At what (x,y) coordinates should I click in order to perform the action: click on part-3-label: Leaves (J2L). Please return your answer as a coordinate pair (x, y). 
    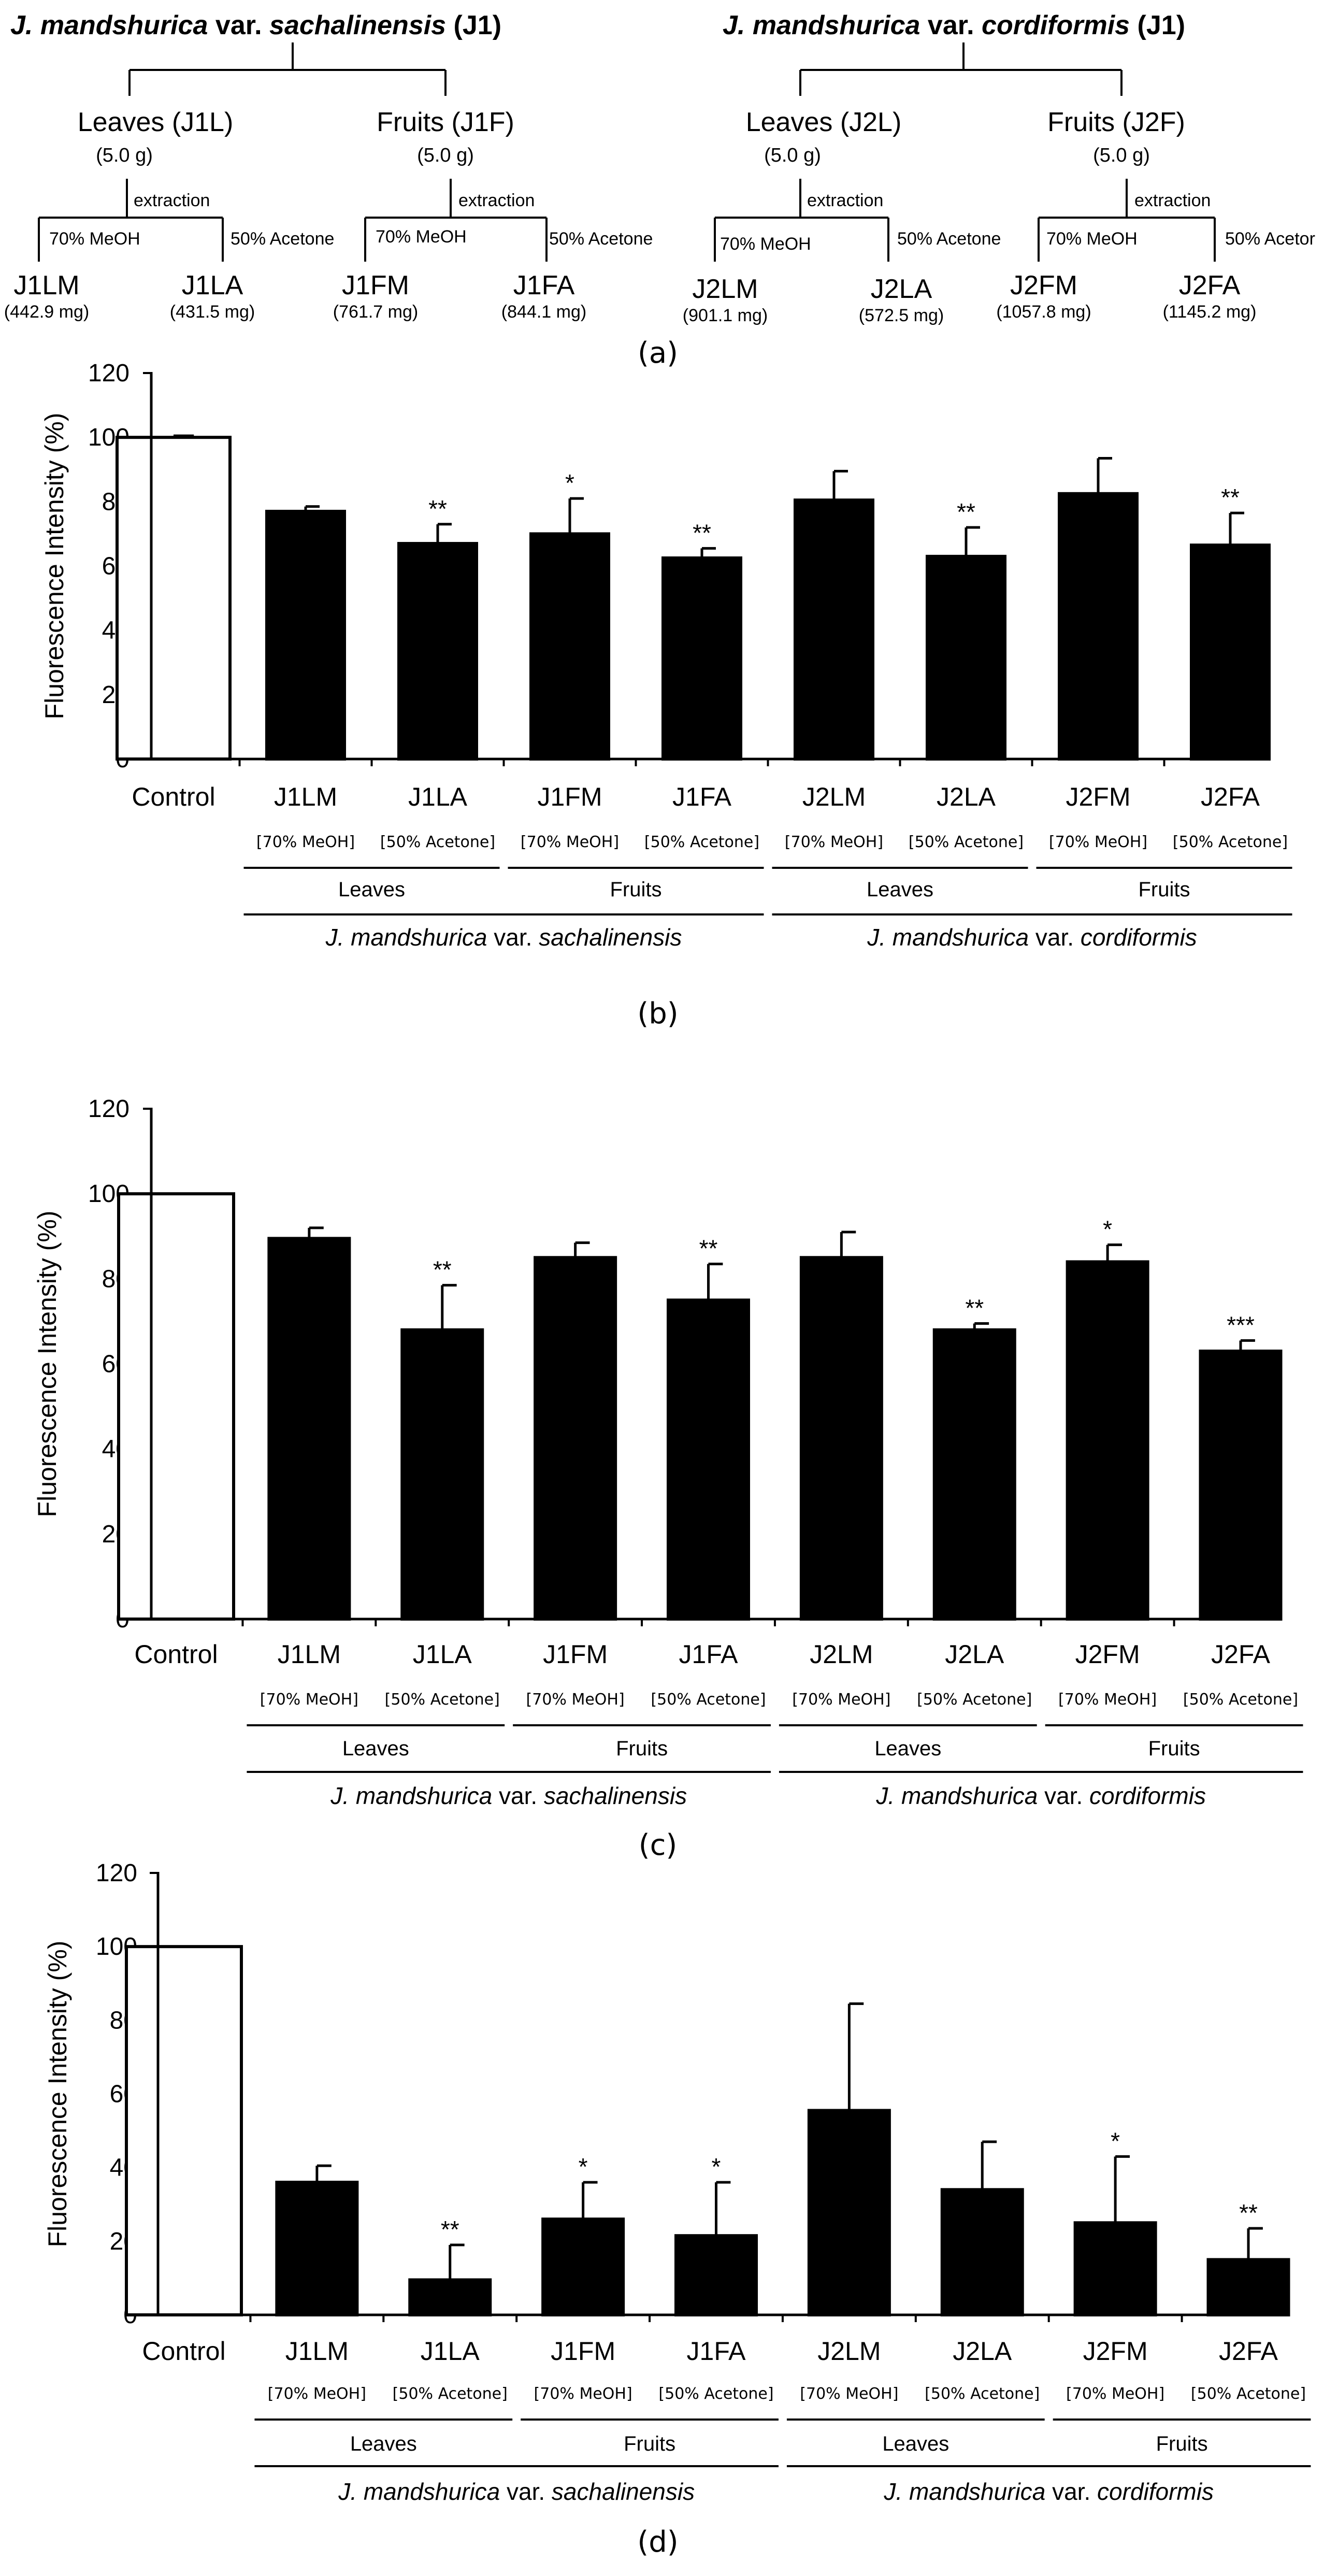
    Looking at the image, I should click on (824, 122).